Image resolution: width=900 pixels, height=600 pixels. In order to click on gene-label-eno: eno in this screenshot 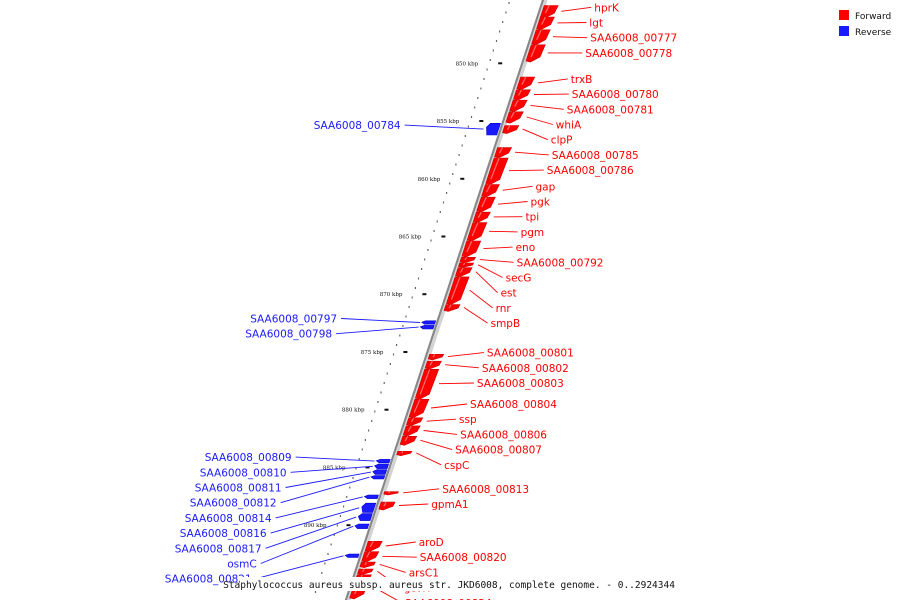, I will do `click(526, 248)`.